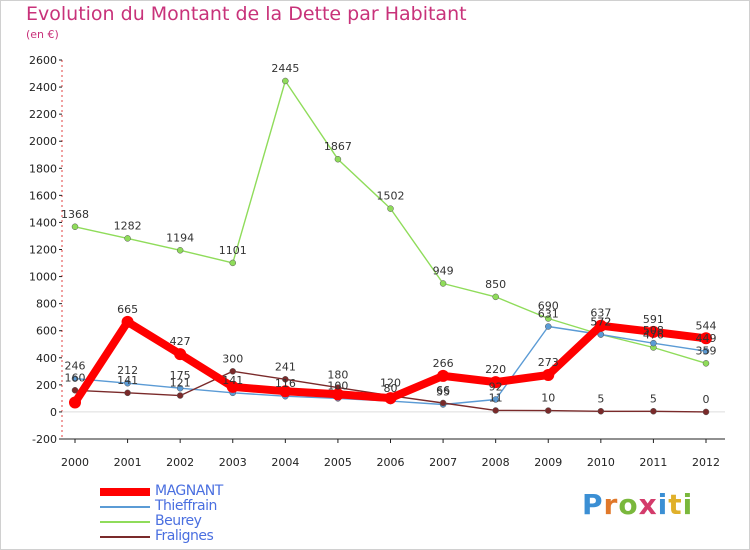 The image size is (750, 550). Describe the element at coordinates (338, 462) in the screenshot. I see `x-tick-label: 2005` at that location.